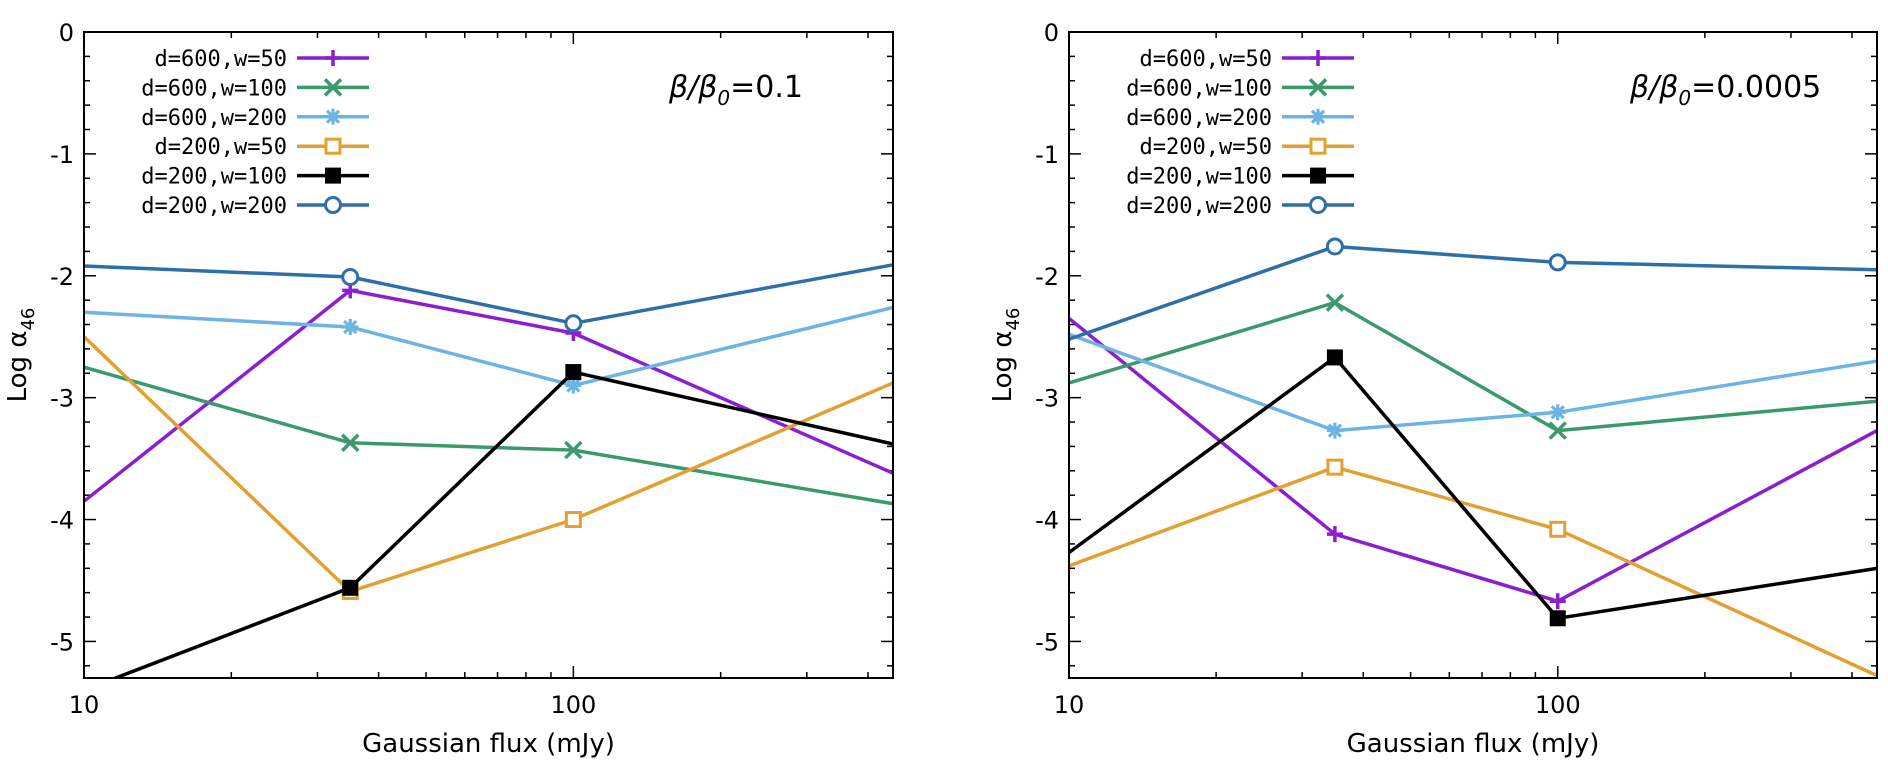  I want to click on series-line-d=200,w=100, so click(1473, 488).